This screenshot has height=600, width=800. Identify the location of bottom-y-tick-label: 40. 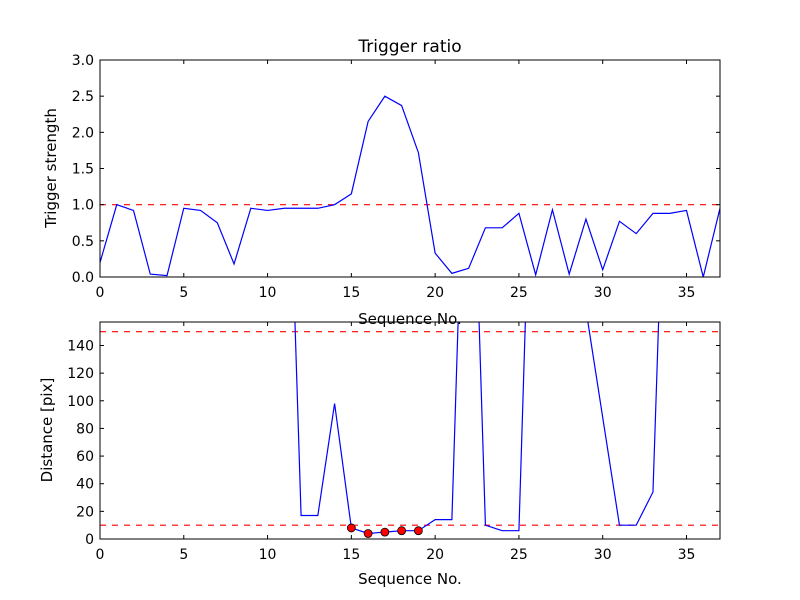
(85, 485).